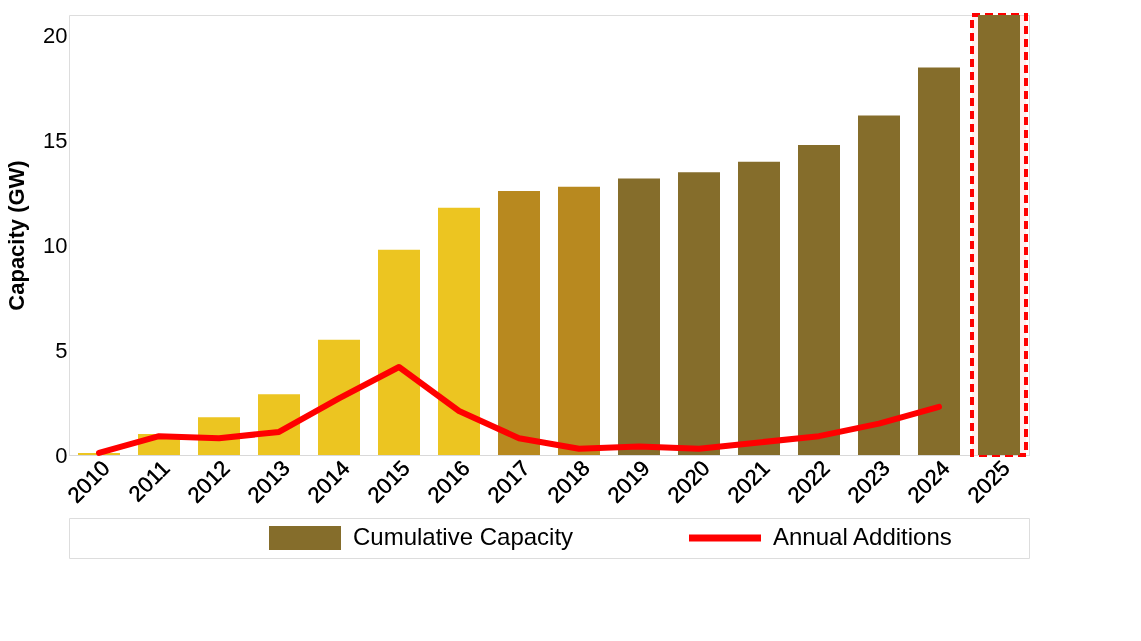  I want to click on y-tick-label: 15, so click(55, 141).